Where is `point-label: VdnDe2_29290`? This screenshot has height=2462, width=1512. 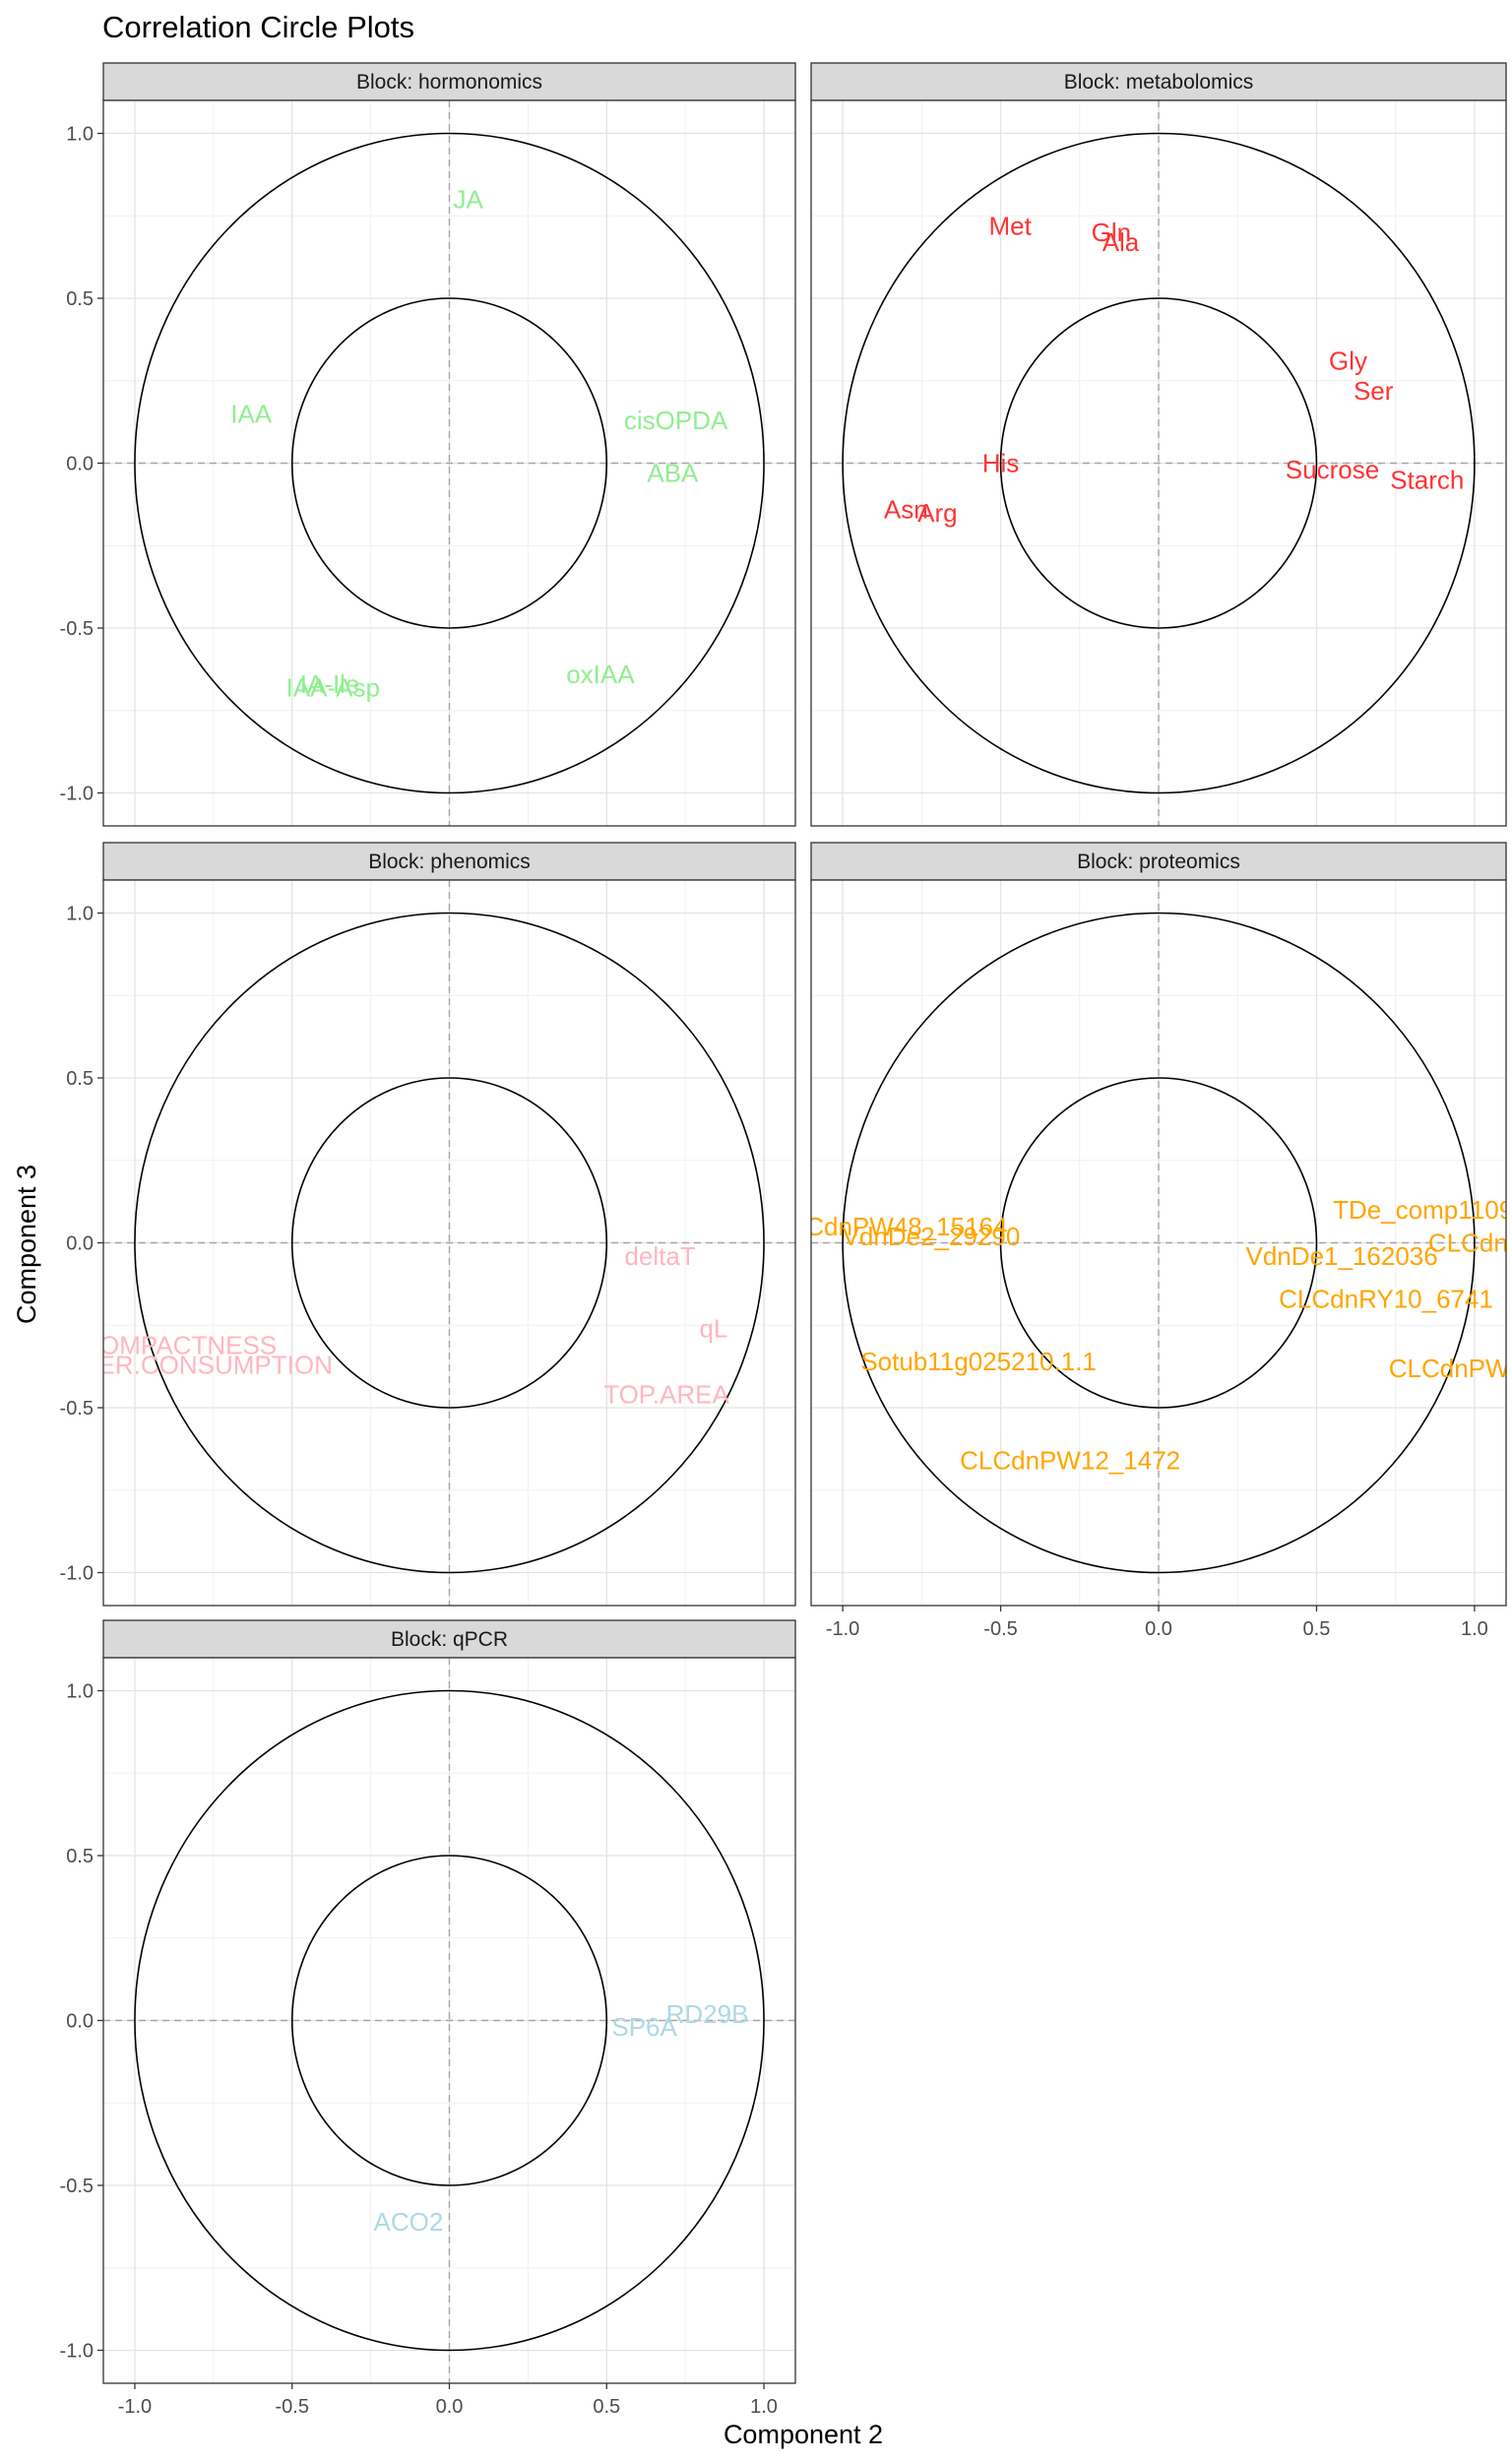 point-label: VdnDe2_29290 is located at coordinates (932, 1236).